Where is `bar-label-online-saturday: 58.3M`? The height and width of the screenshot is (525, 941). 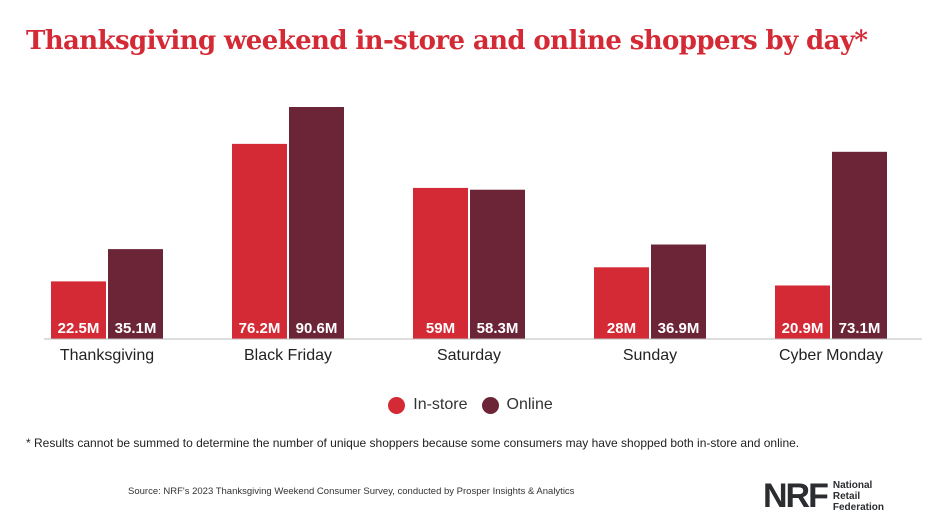
bar-label-online-saturday: 58.3M is located at coordinates (498, 328).